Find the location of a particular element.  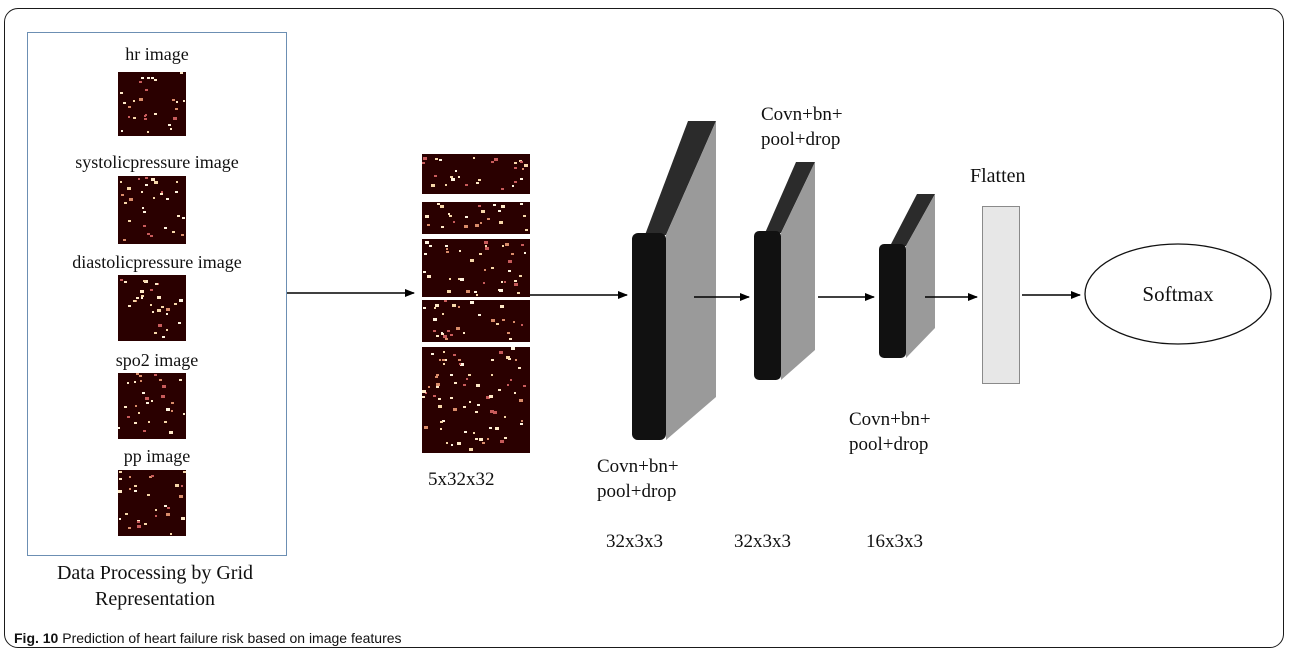

hr-image-label: hr image is located at coordinates (157, 54).